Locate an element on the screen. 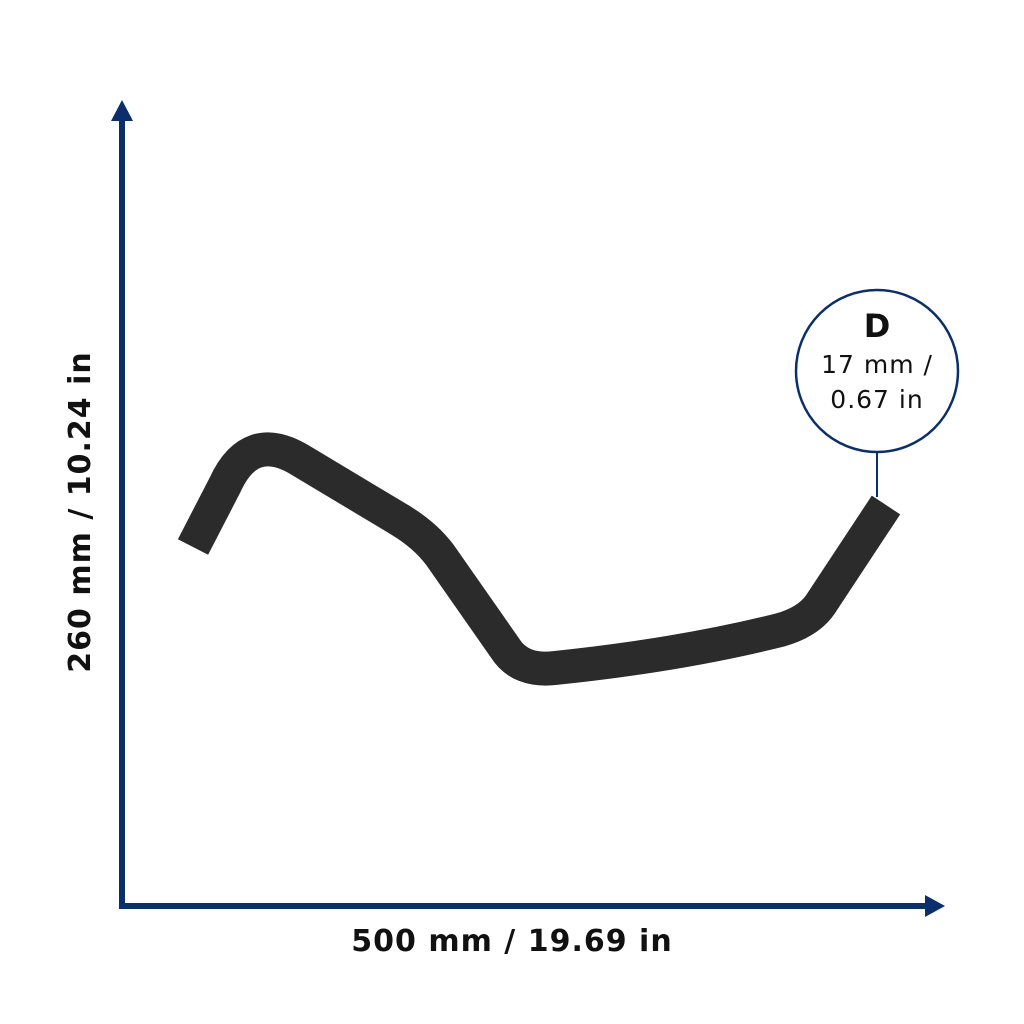  height-label: 260 mm / 10.24 in is located at coordinates (80, 511).